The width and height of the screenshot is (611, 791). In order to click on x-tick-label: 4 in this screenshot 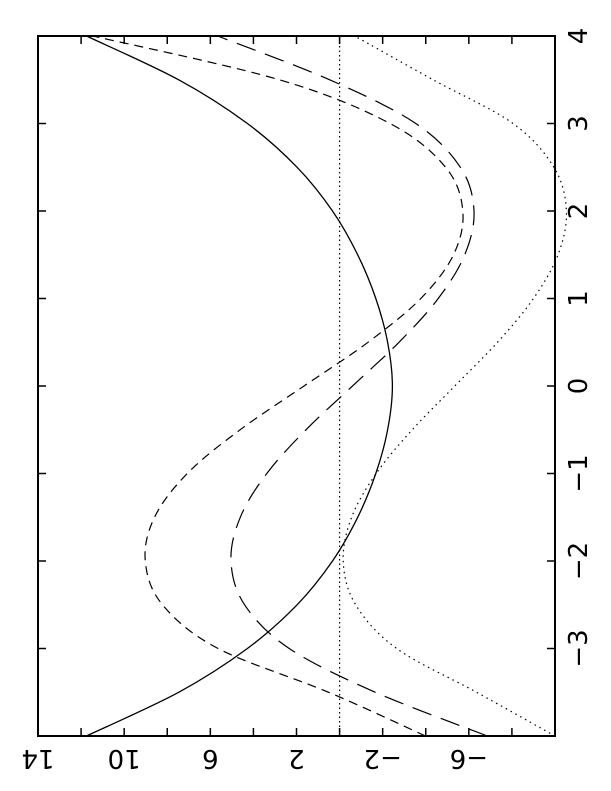, I will do `click(579, 36)`.